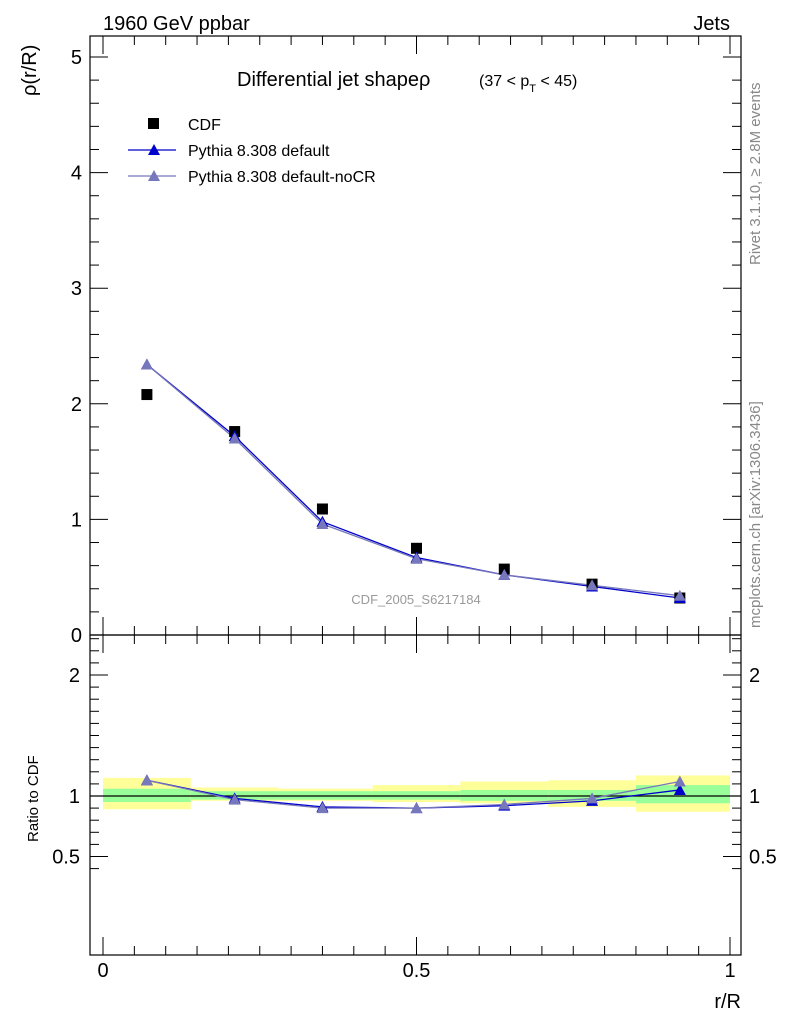 Image resolution: width=786 pixels, height=1024 pixels. I want to click on legend-label-pythia-nocr: Pythia 8.308 default-noCR, so click(282, 177).